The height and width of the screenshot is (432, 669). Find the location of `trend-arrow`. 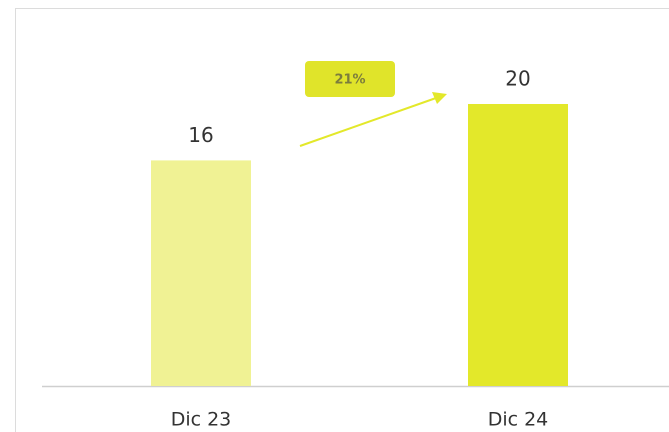

trend-arrow is located at coordinates (368, 122).